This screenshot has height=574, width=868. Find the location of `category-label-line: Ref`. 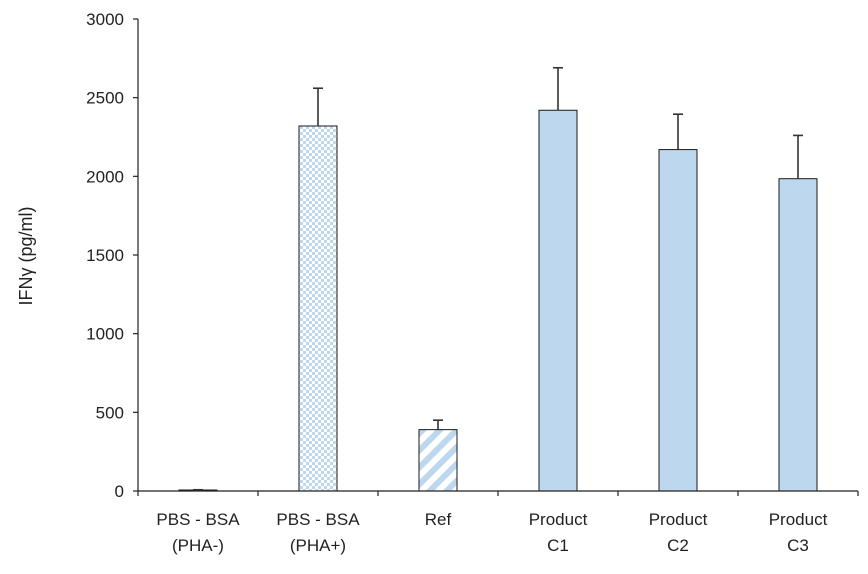

category-label-line: Ref is located at coordinates (438, 519).